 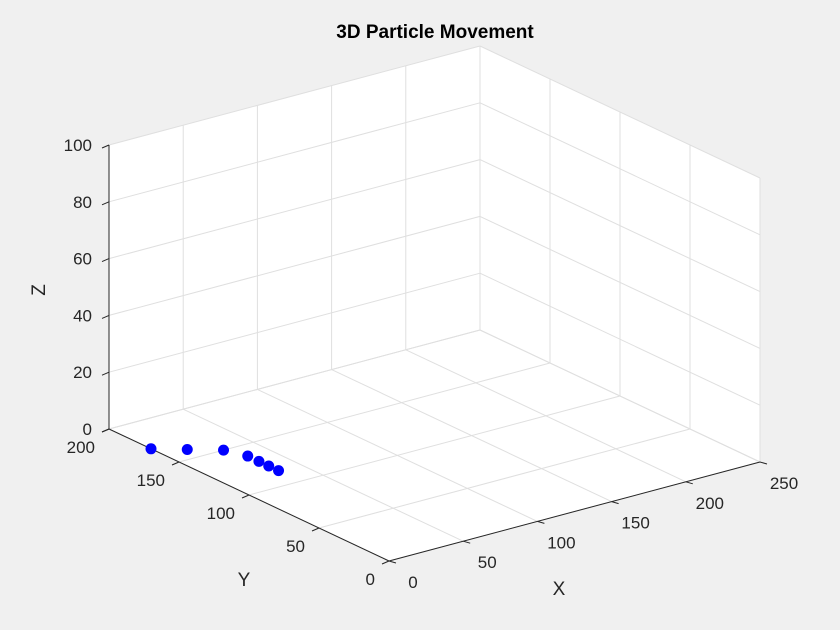 What do you see at coordinates (370, 579) in the screenshot?
I see `y-tick-label: 0` at bounding box center [370, 579].